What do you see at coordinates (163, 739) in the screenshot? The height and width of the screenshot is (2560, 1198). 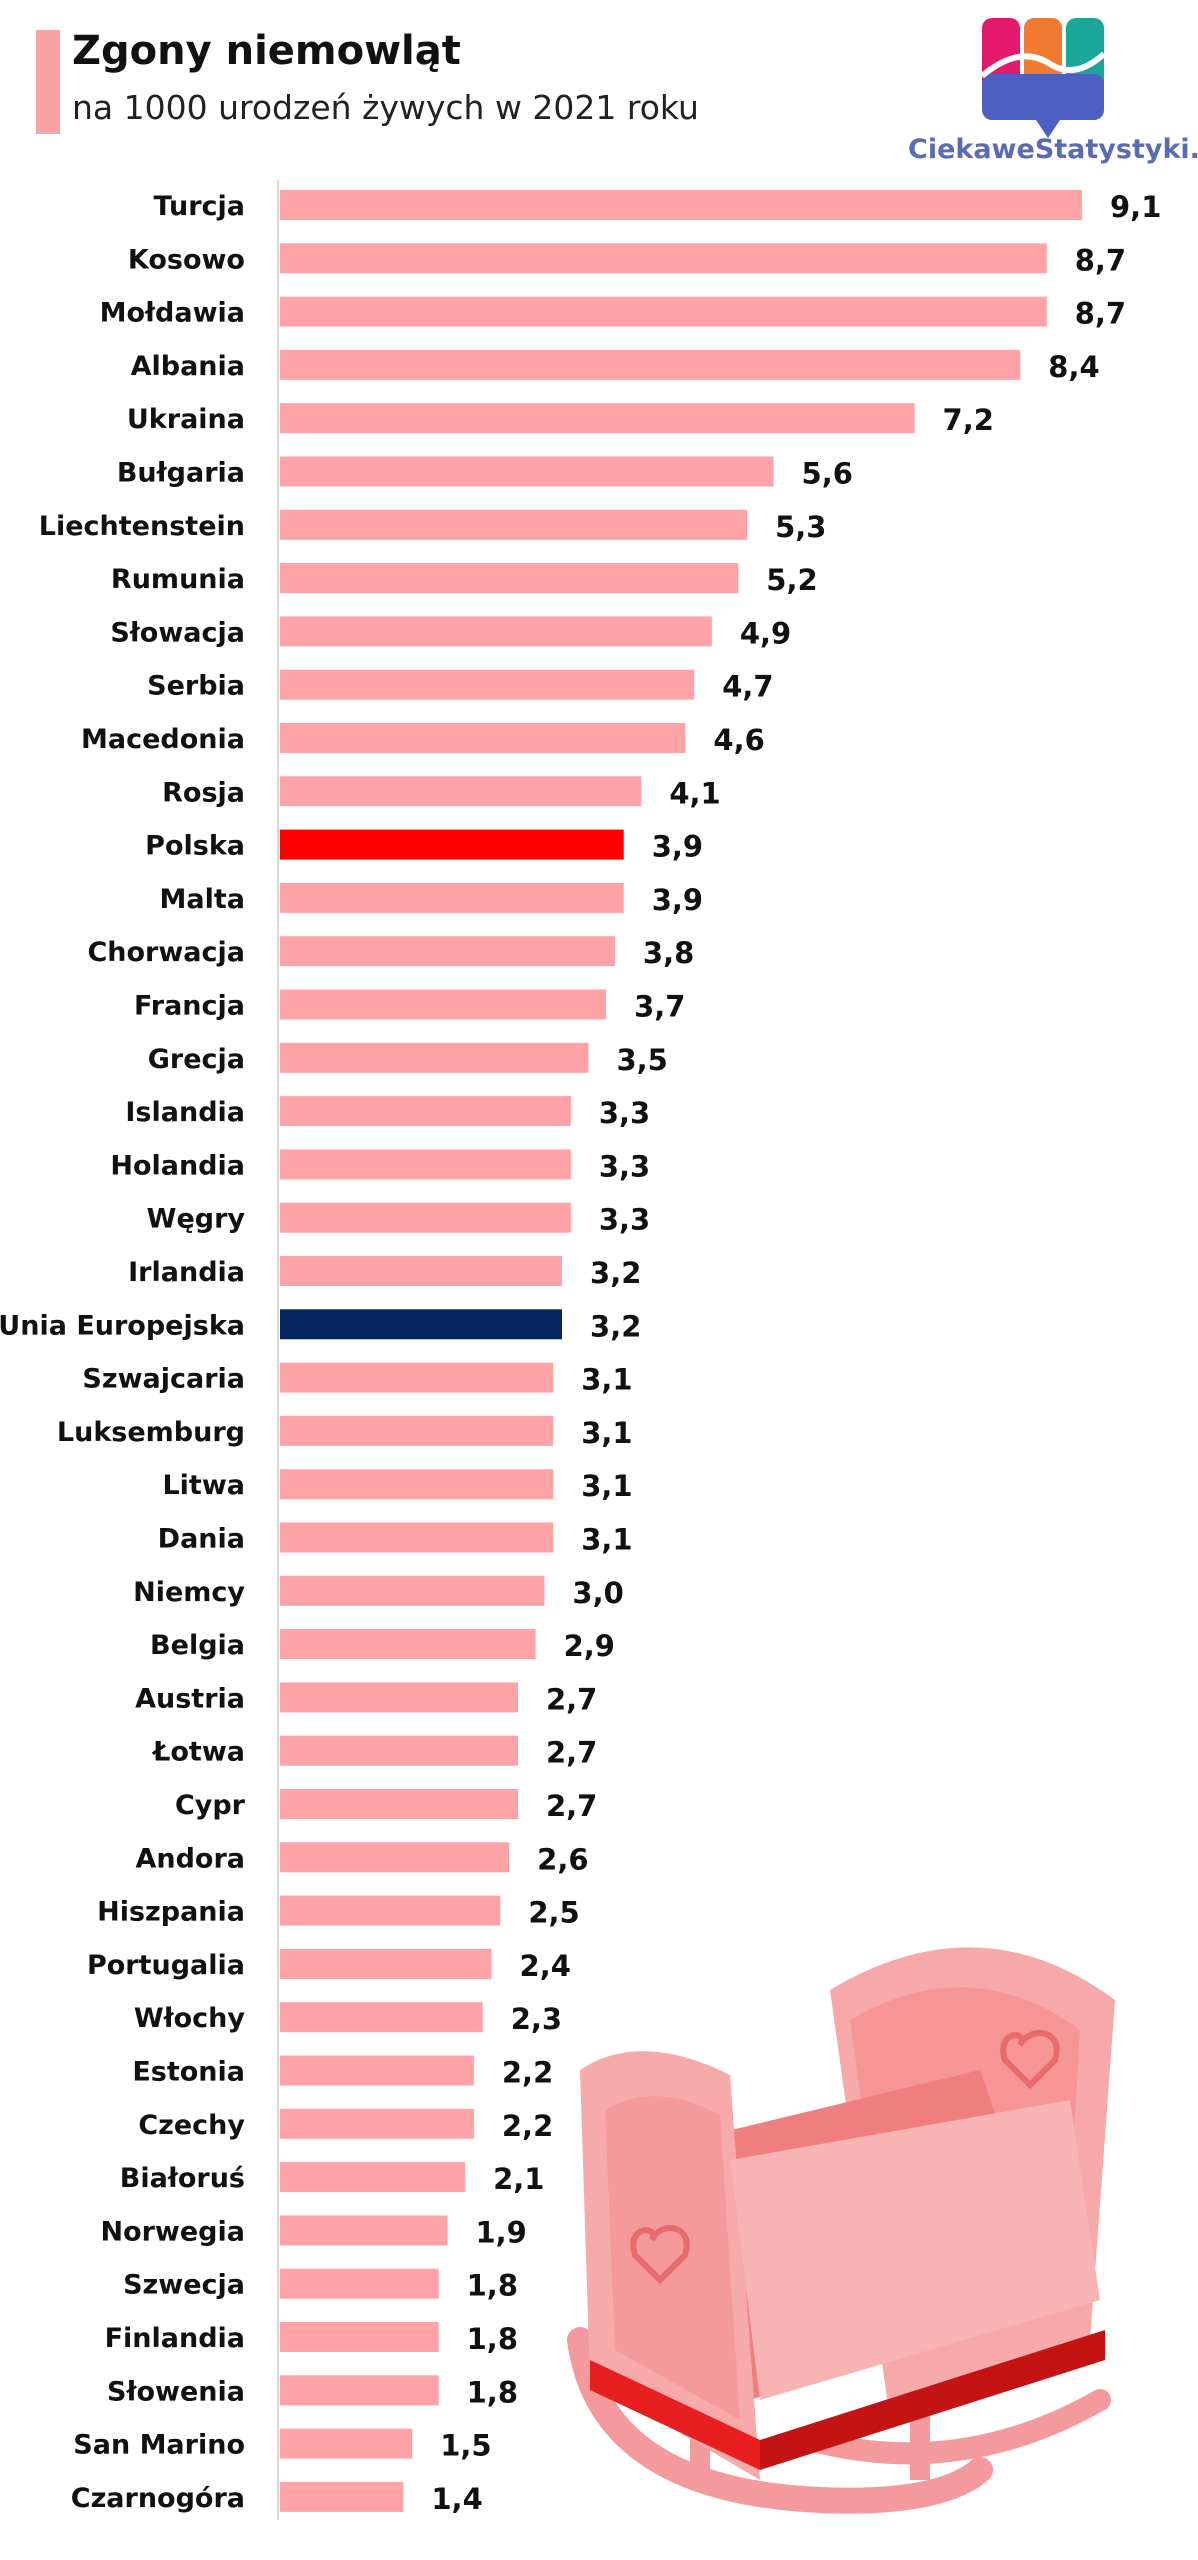 I see `category-label: Macedonia` at bounding box center [163, 739].